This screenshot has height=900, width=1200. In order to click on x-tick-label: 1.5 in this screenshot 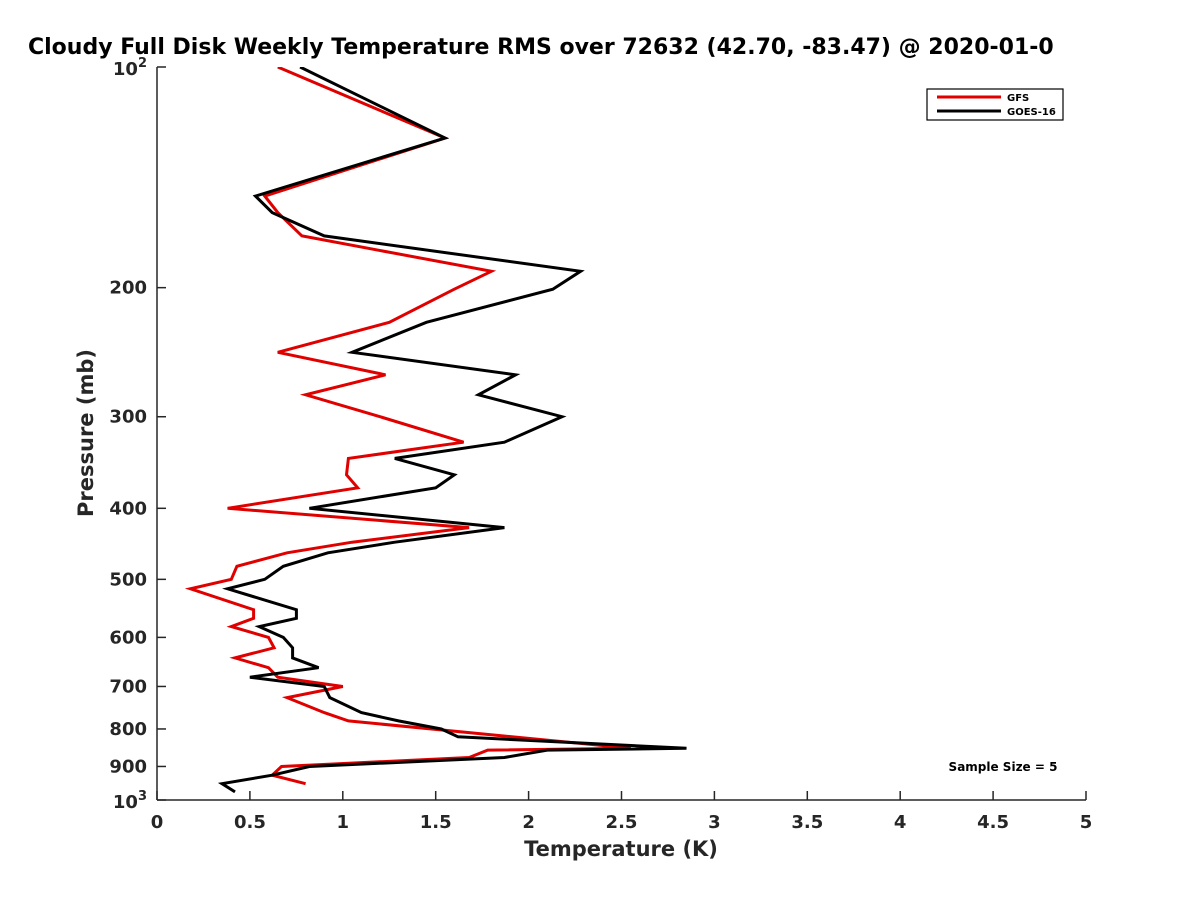, I will do `click(436, 822)`.